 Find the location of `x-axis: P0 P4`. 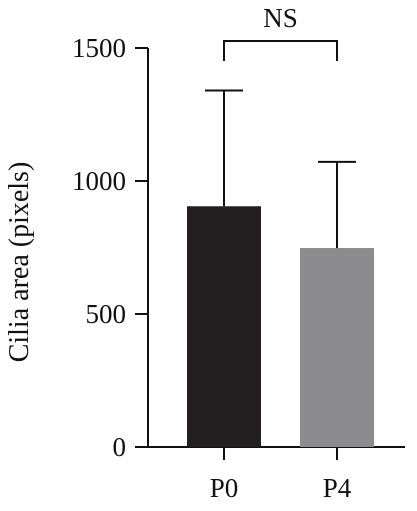

x-axis: P0 P4 is located at coordinates (276, 474).